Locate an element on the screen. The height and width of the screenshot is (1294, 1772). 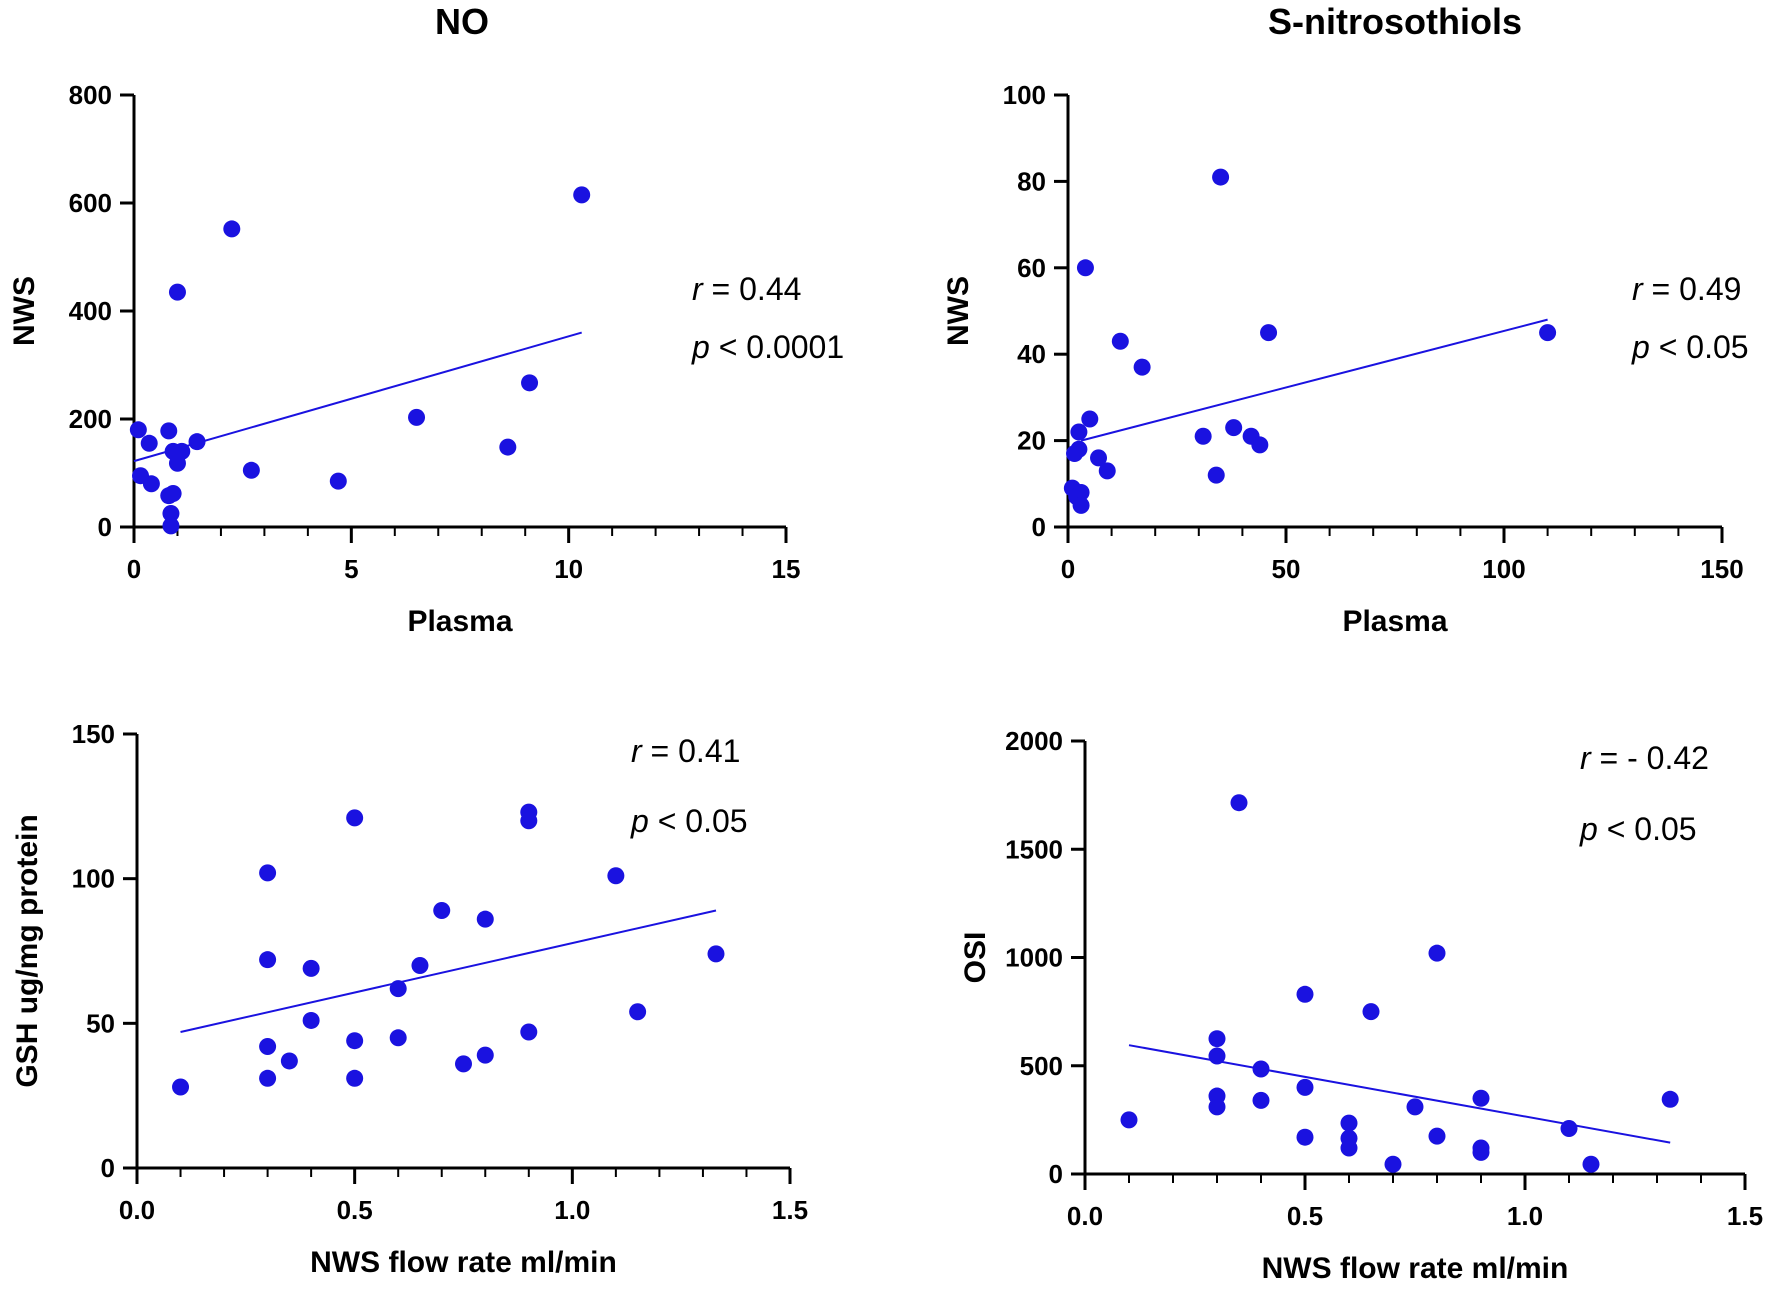
p-statistic: p < 0.0001 is located at coordinates (767, 347).